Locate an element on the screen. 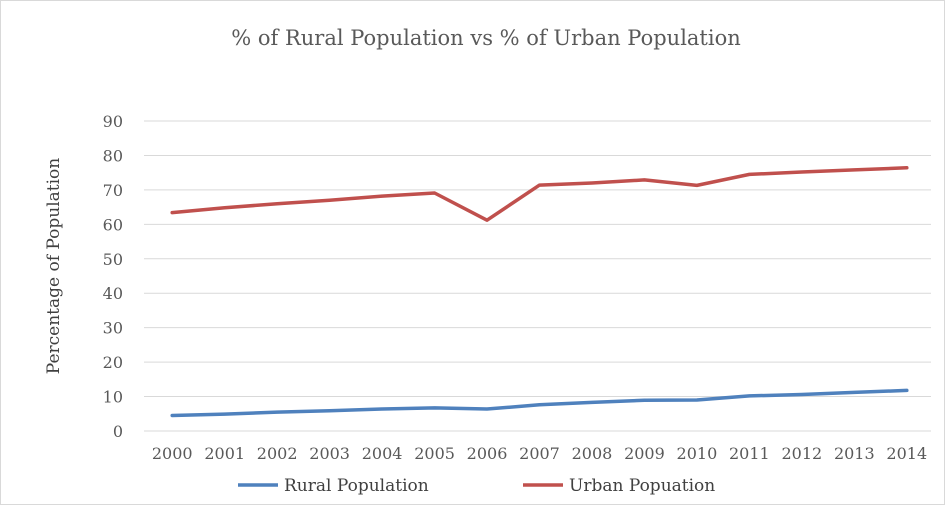  x-tick-label: 2010 is located at coordinates (697, 453).